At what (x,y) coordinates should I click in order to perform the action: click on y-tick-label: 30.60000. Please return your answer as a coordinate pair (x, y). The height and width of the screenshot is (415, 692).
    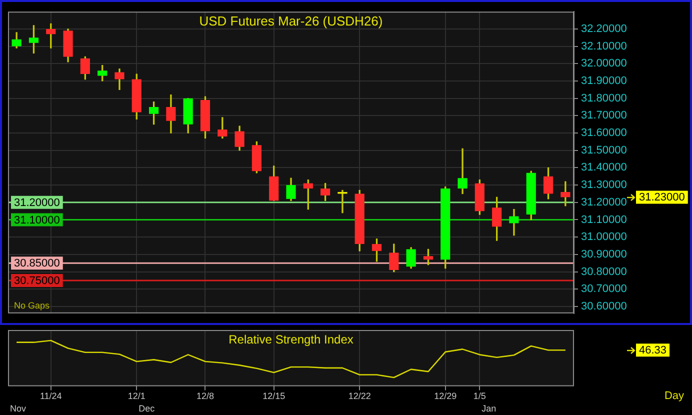
    Looking at the image, I should click on (604, 306).